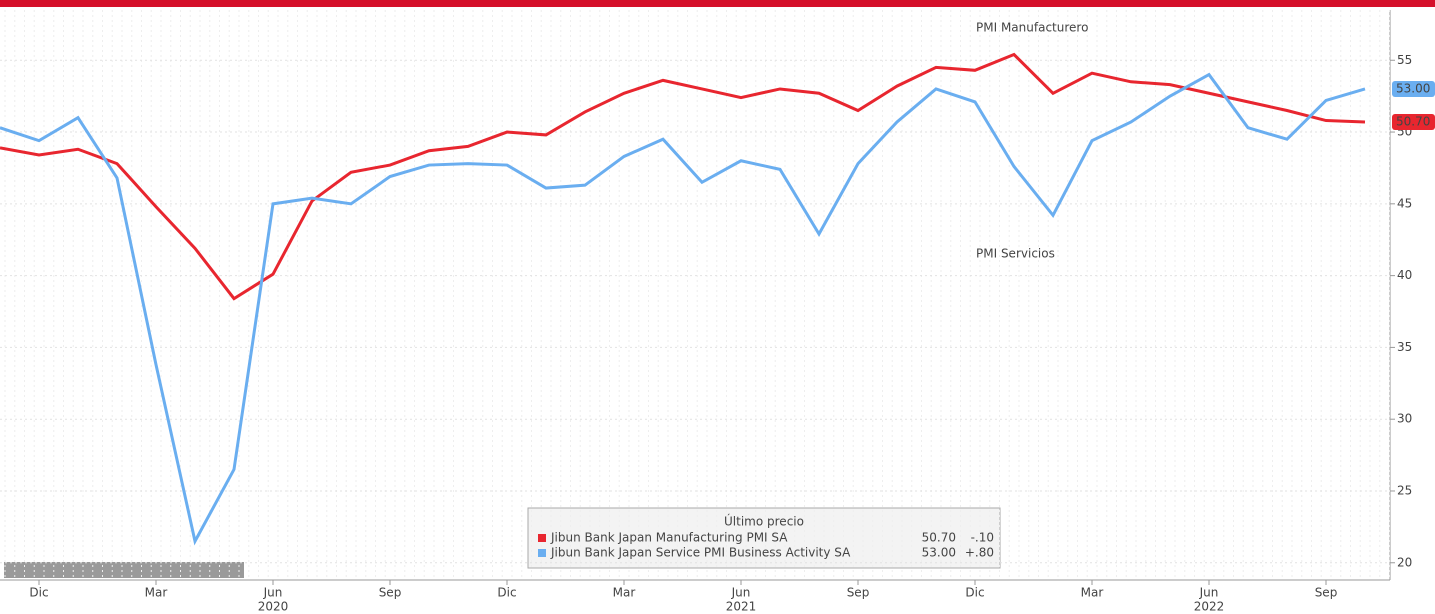 This screenshot has width=1435, height=614. Describe the element at coordinates (979, 553) in the screenshot. I see `legend-change: +.80` at that location.